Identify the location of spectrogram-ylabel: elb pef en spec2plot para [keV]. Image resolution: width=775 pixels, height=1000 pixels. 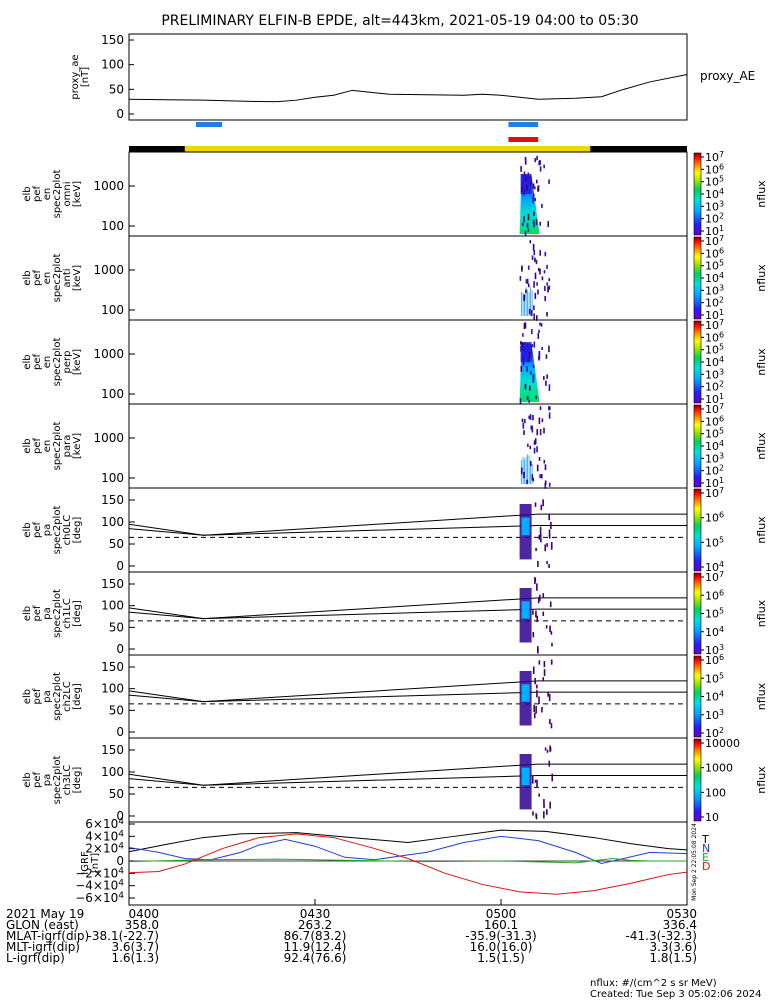
(52, 446).